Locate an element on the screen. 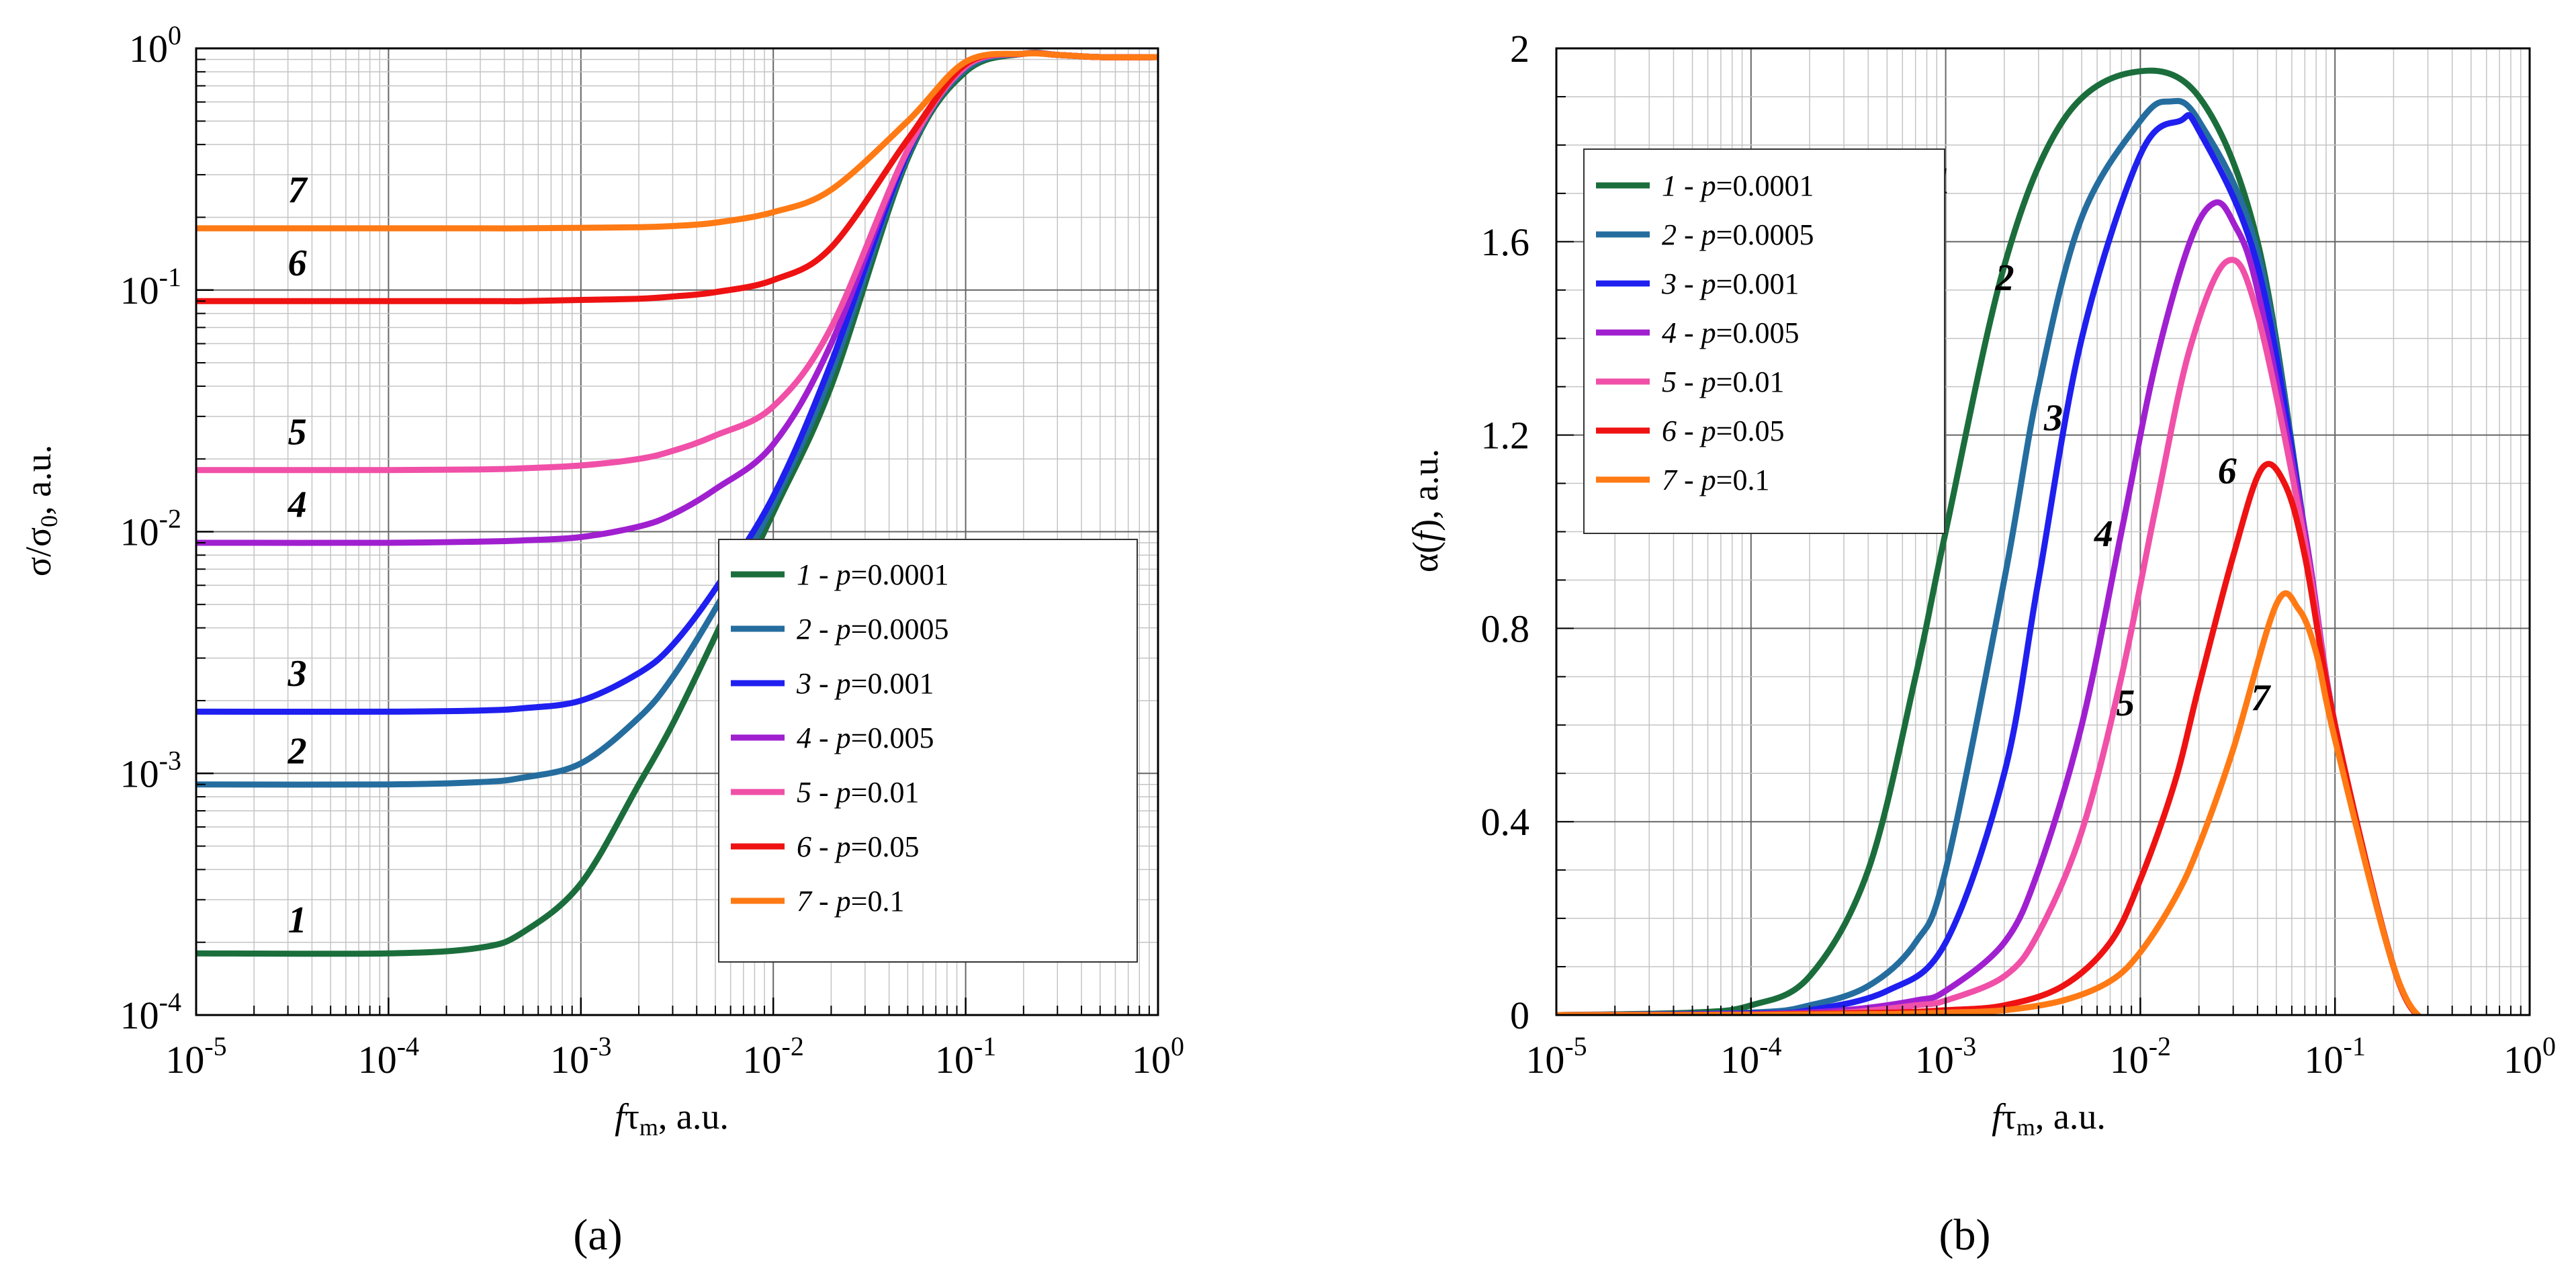 The image size is (2576, 1275). y-tick-label: 0.8 is located at coordinates (1505, 628).